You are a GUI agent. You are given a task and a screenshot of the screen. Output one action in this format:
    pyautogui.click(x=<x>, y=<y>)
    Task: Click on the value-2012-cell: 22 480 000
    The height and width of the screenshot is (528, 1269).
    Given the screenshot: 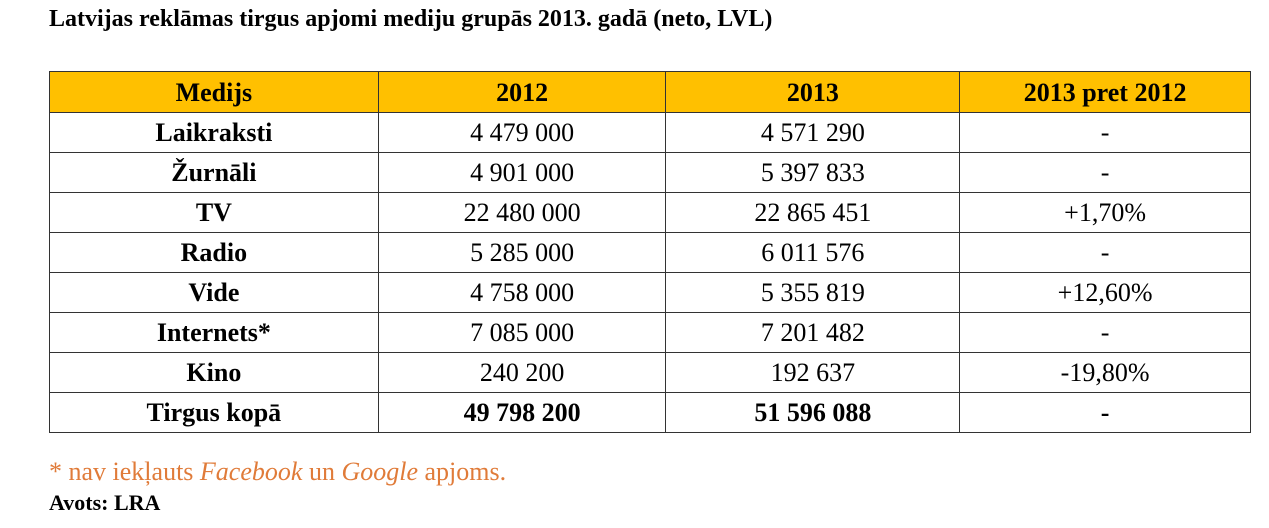 What is the action you would take?
    pyautogui.click(x=522, y=212)
    